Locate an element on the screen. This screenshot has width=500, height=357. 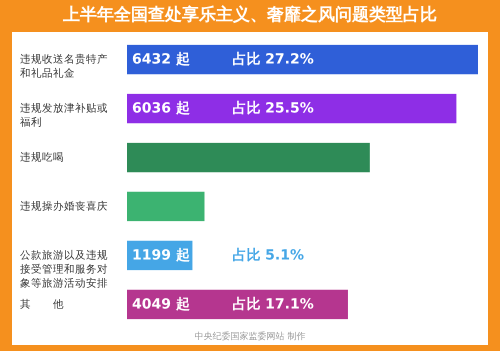
annotation: 占比 5.1% is located at coordinates (268, 255).